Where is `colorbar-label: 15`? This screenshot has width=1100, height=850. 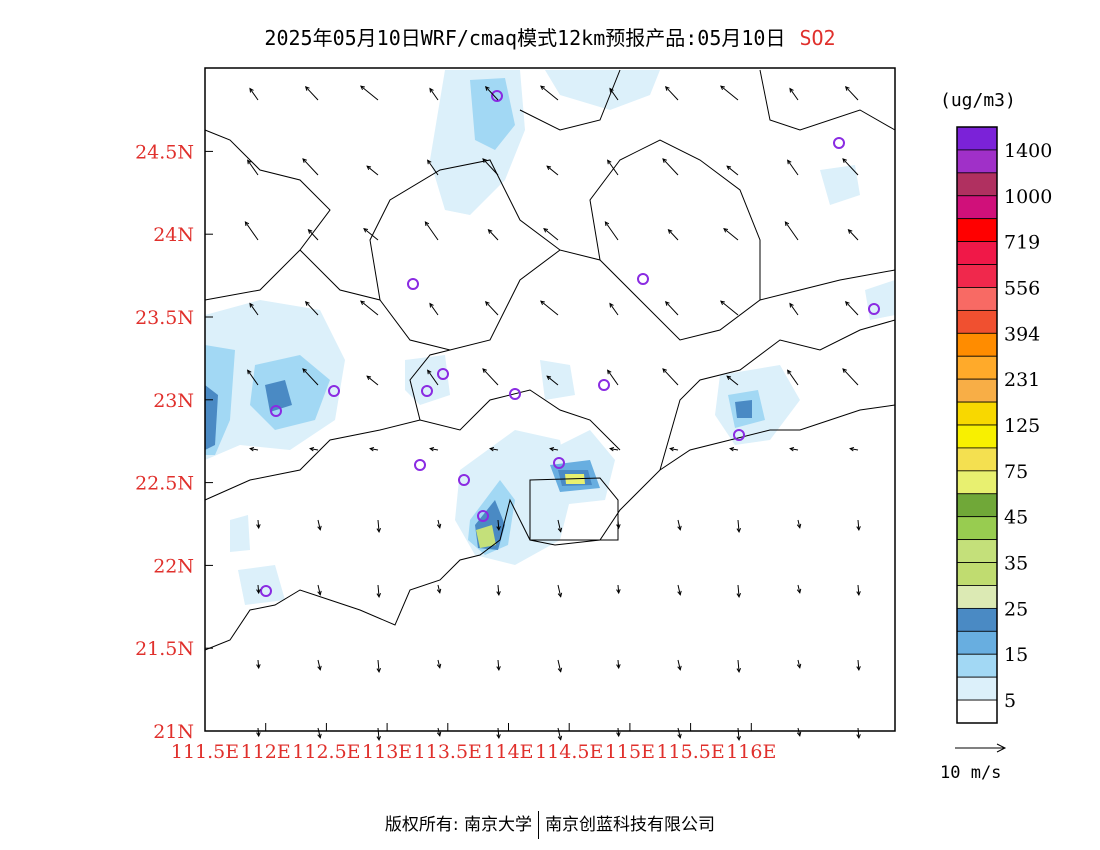 colorbar-label: 15 is located at coordinates (1016, 655).